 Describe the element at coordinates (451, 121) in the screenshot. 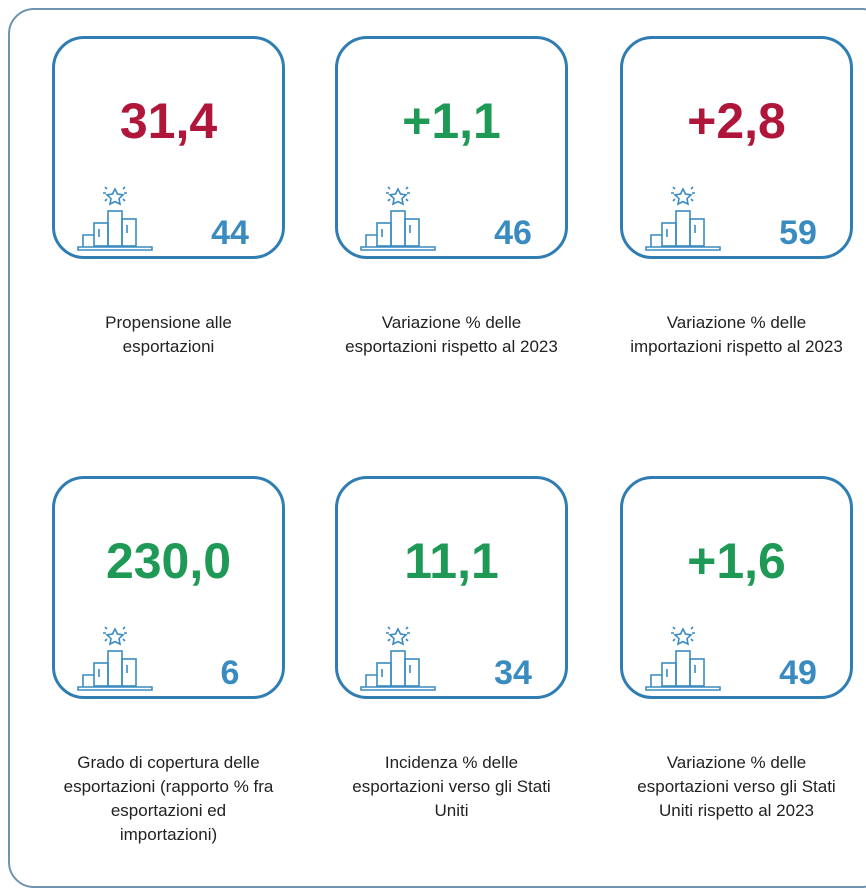

I see `kpi-value: +1,1` at that location.